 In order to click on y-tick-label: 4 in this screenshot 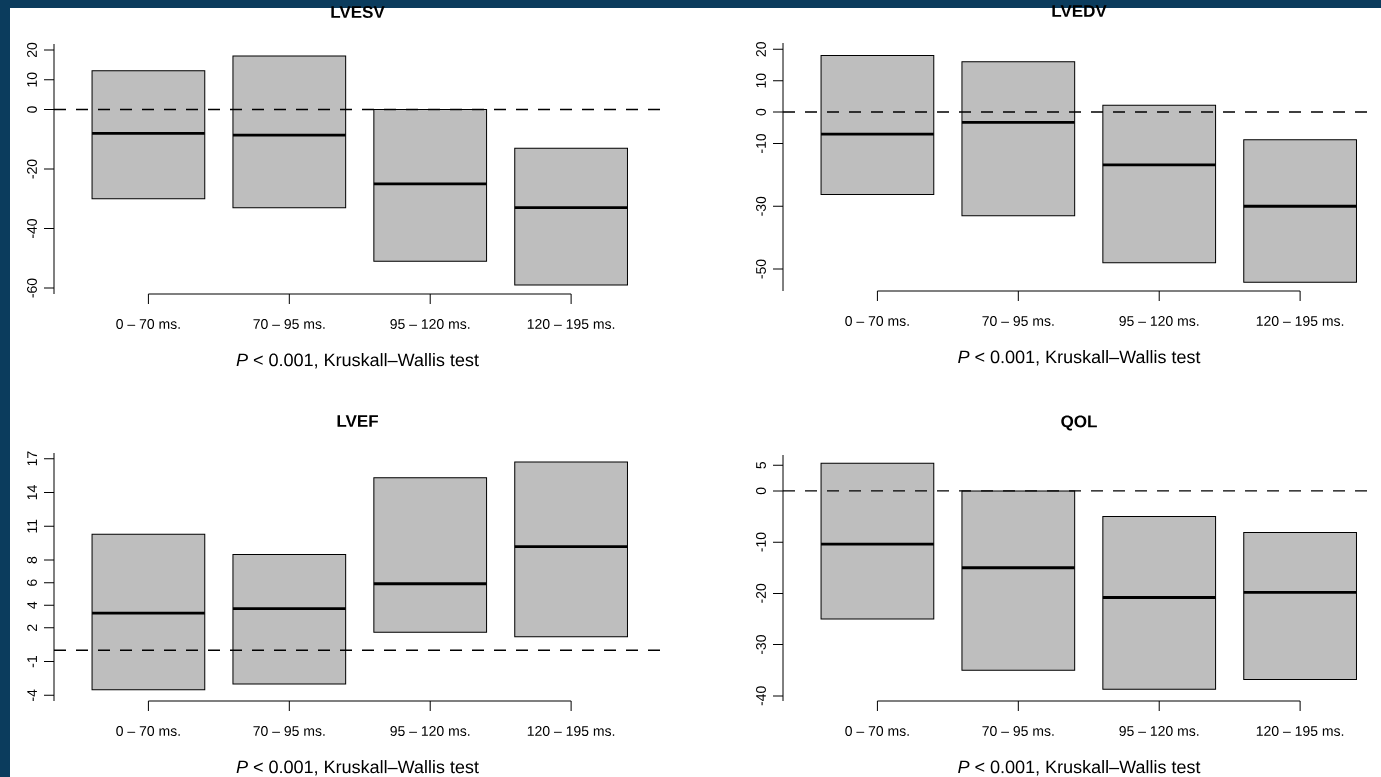, I will do `click(32, 605)`.